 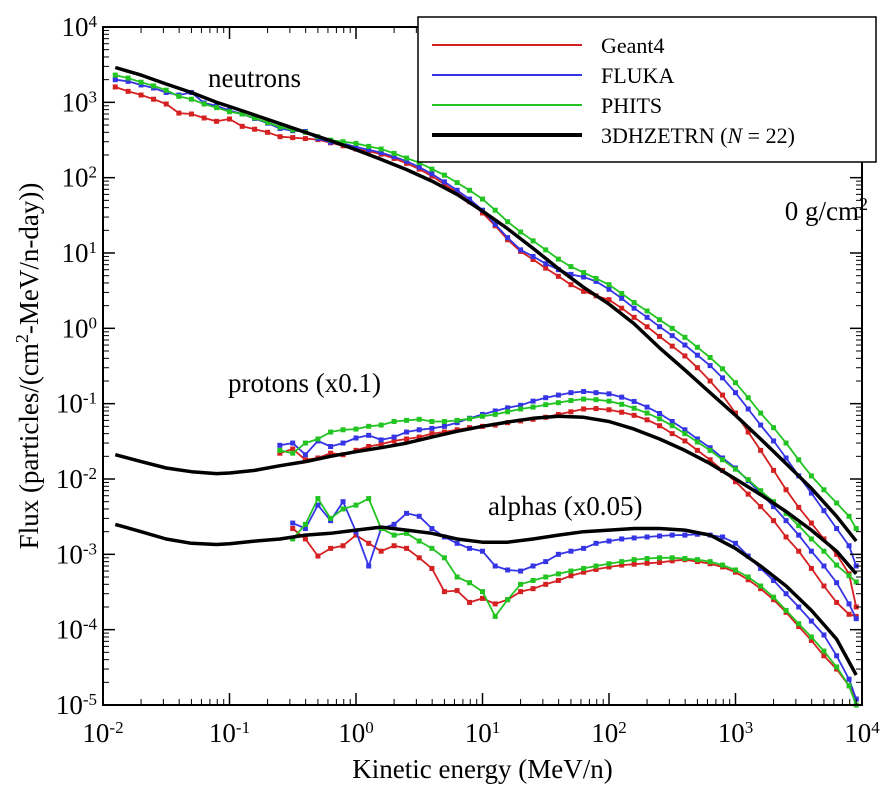 What do you see at coordinates (574, 614) in the screenshot?
I see `series-alphas-geant4` at bounding box center [574, 614].